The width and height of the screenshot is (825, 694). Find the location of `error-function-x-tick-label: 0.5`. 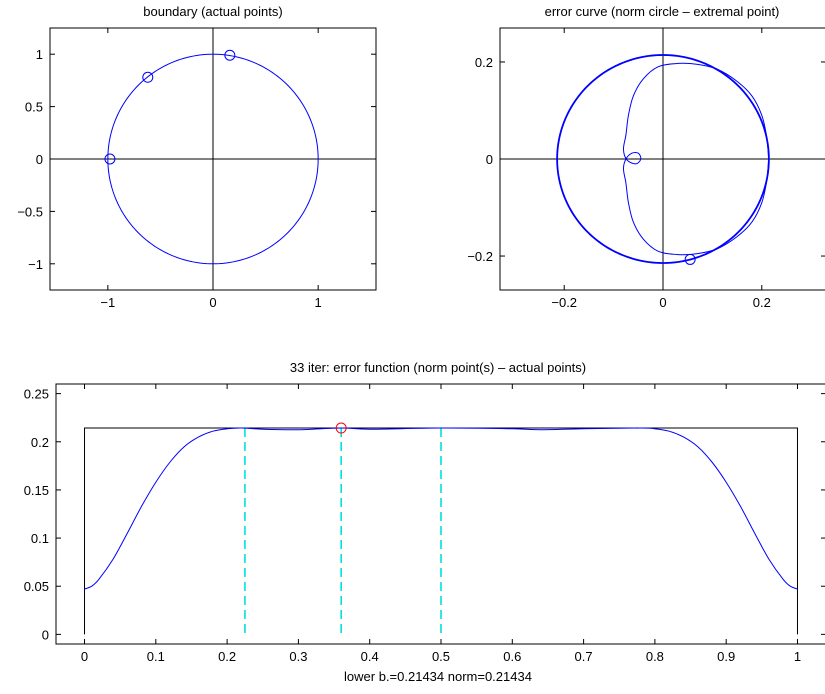

error-function-x-tick-label: 0.5 is located at coordinates (441, 656).